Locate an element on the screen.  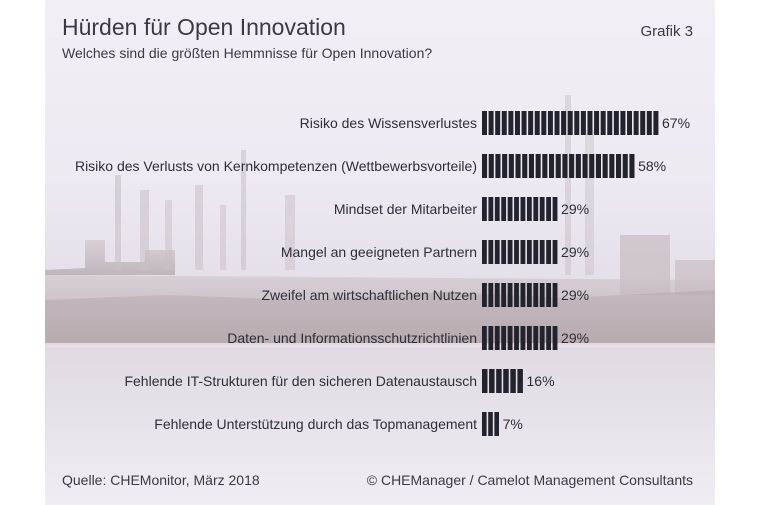
value-label: 58% is located at coordinates (652, 166).